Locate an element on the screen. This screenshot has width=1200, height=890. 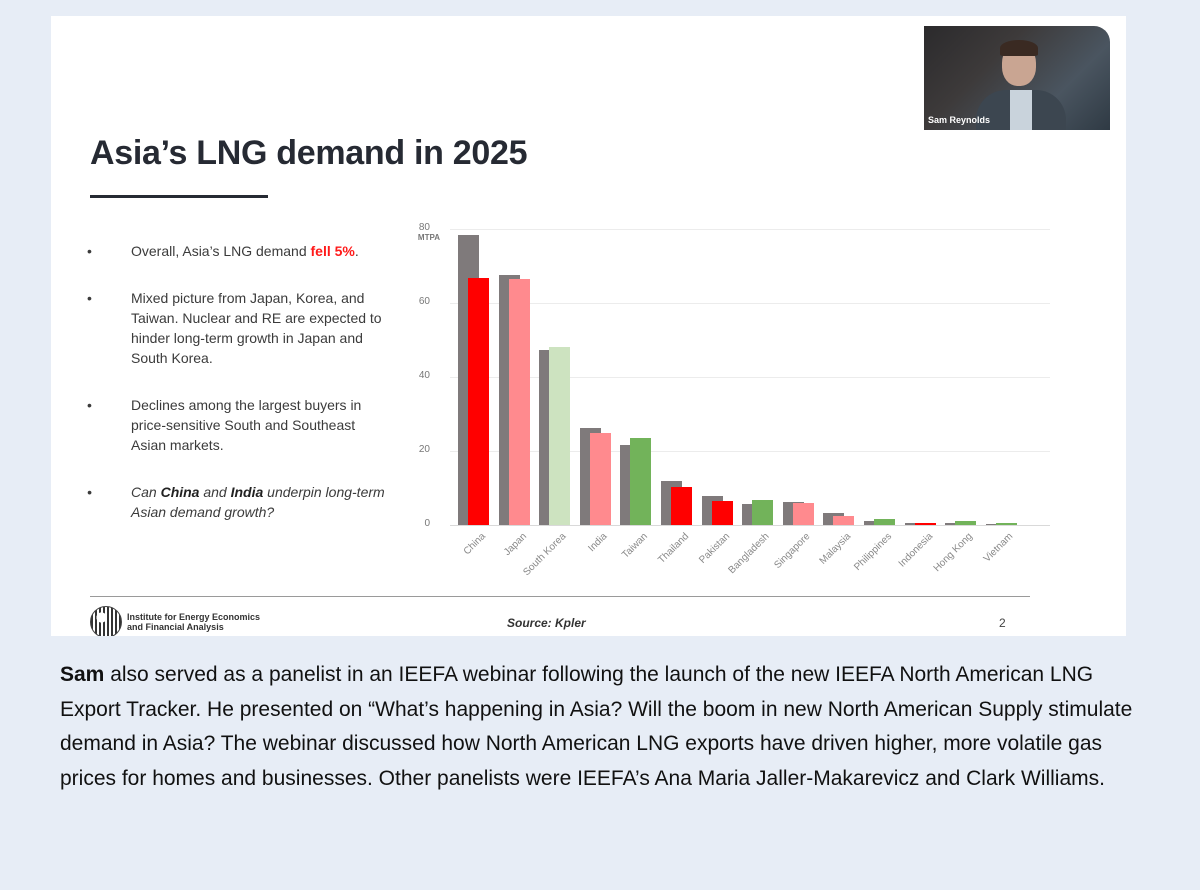
highlight-fell: fell 5% is located at coordinates (332, 251).